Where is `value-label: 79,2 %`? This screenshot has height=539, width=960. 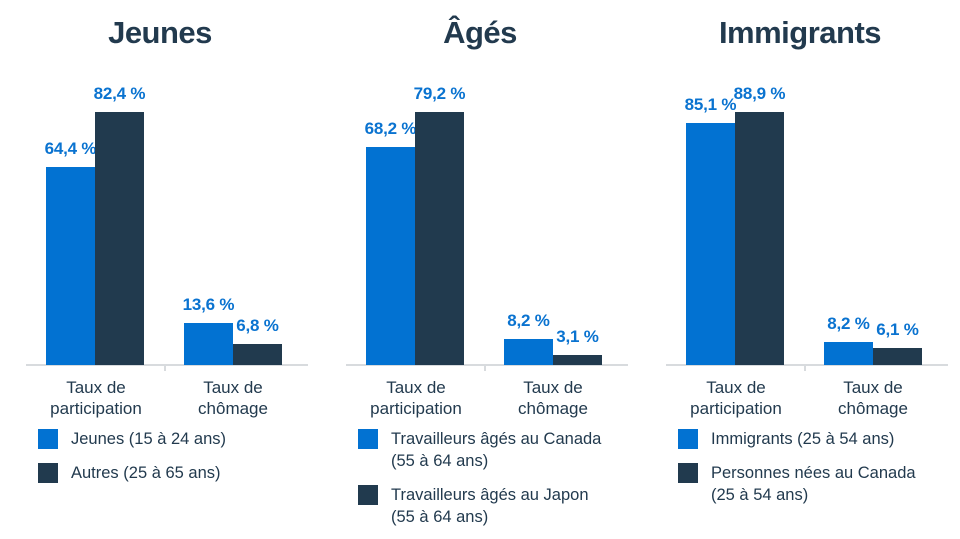
value-label: 79,2 % is located at coordinates (439, 93).